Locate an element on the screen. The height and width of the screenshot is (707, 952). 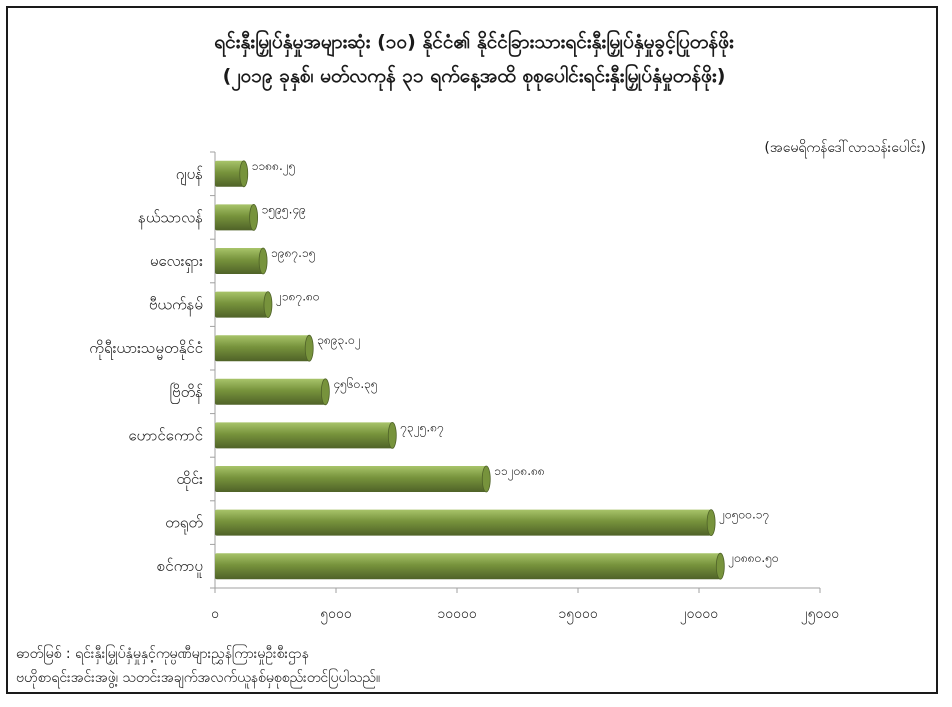
data-label: ၂၀၈၈၀.၅၀ is located at coordinates (753, 559).